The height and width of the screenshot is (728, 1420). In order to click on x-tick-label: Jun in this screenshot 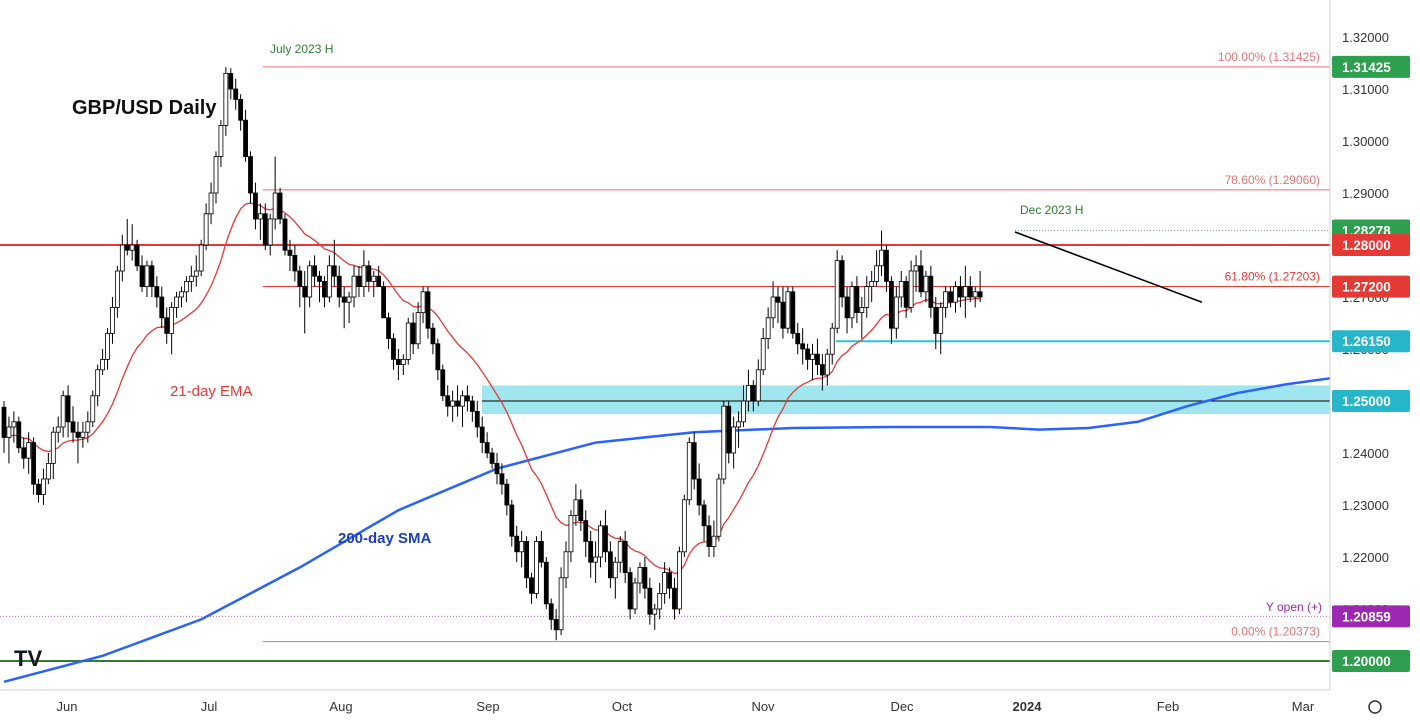, I will do `click(67, 706)`.